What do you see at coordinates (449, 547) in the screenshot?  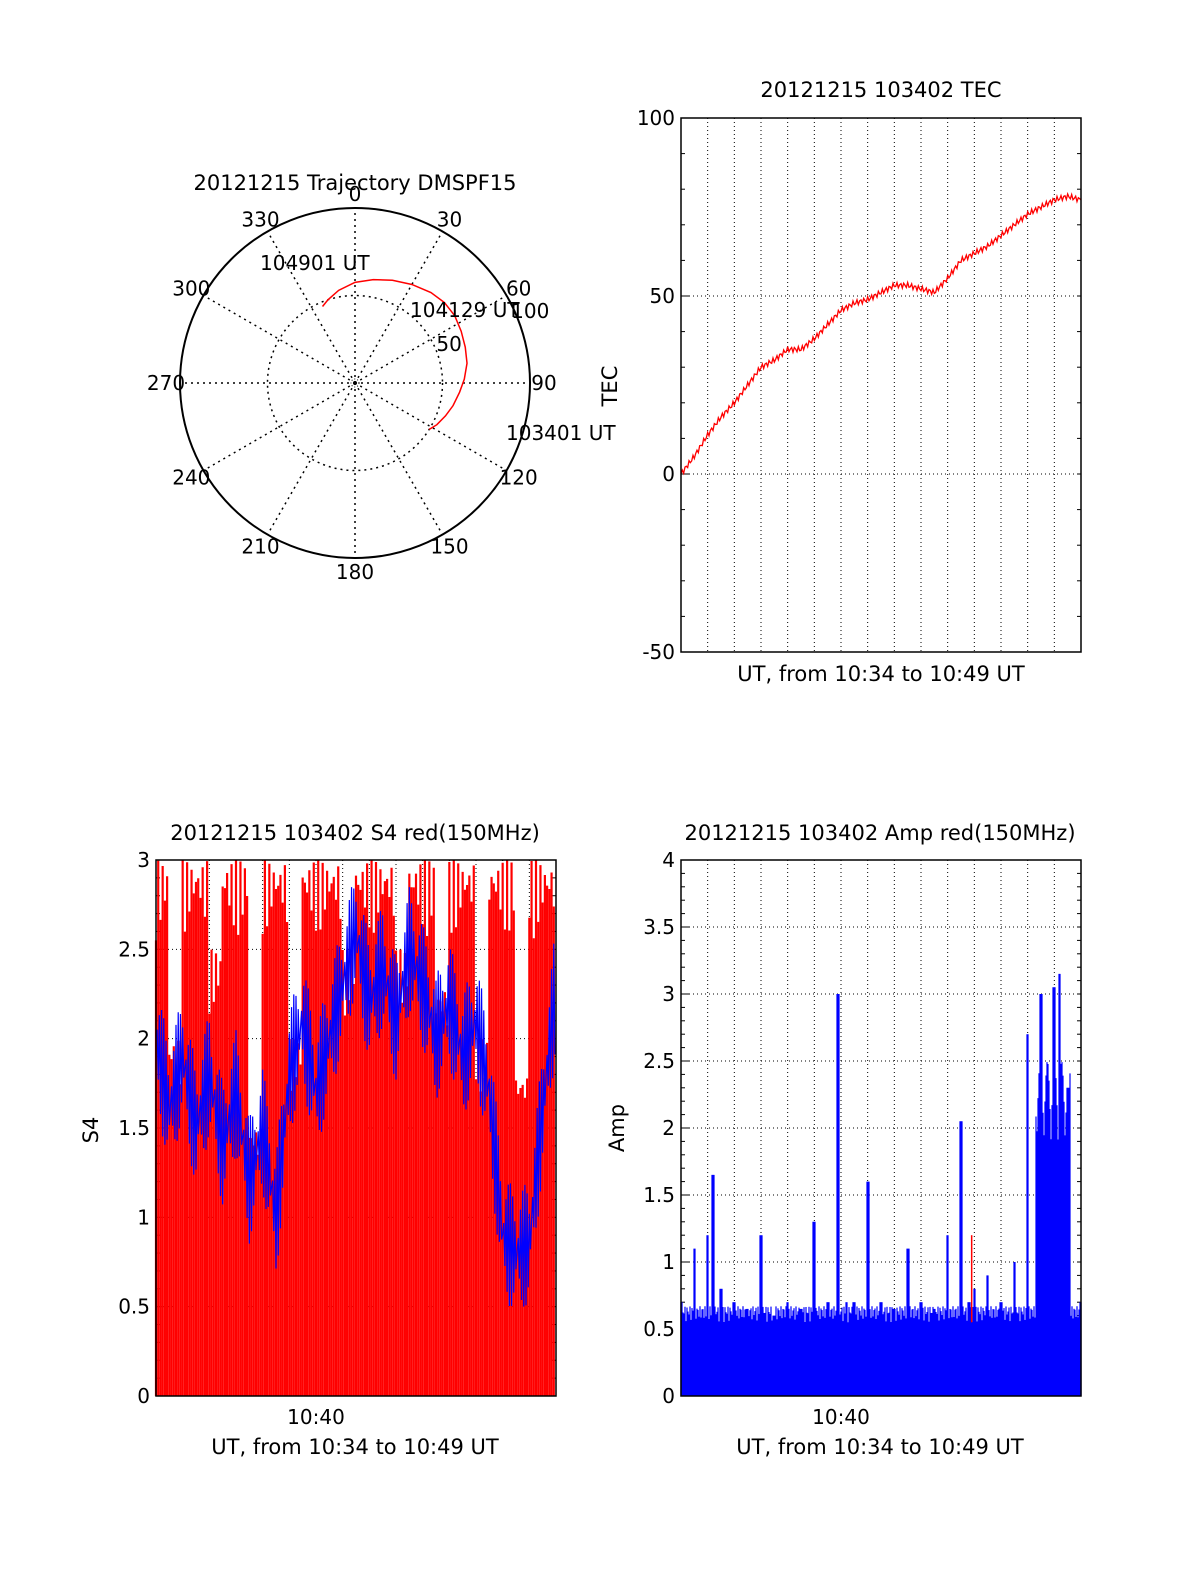 I see `polar-angle-label: 150` at bounding box center [449, 547].